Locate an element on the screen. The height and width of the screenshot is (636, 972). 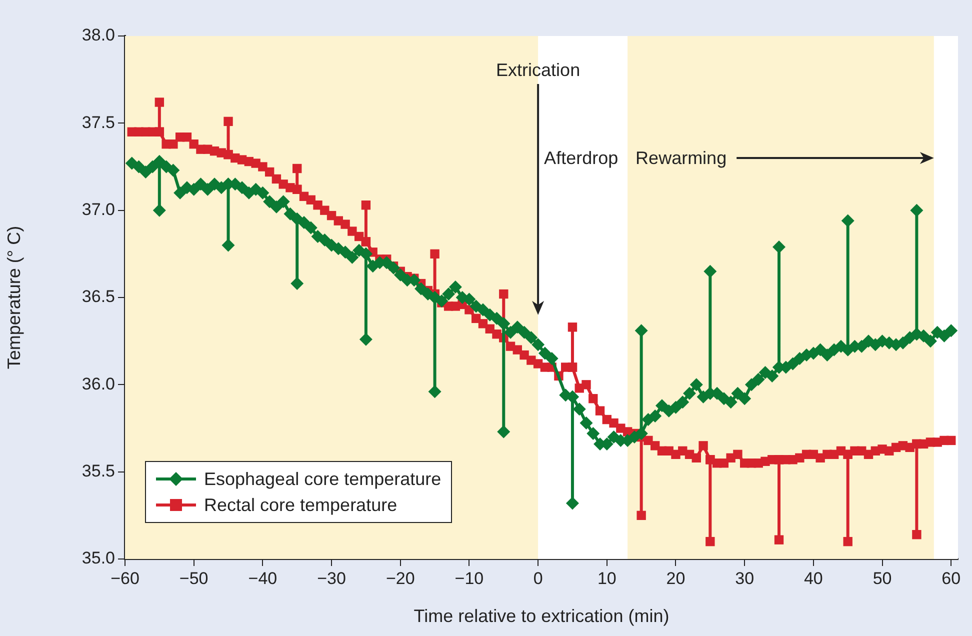
x-tick-label: −10 is located at coordinates (469, 578).